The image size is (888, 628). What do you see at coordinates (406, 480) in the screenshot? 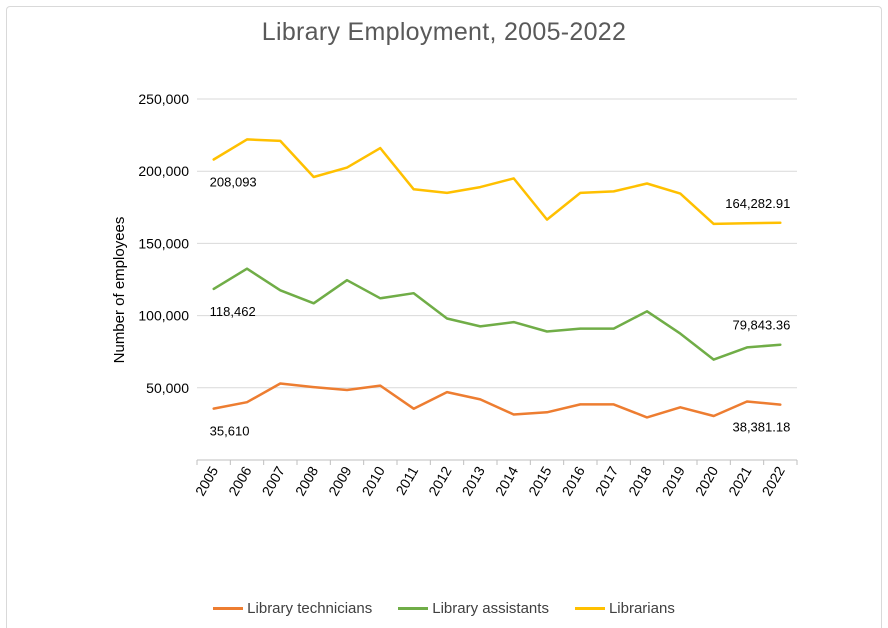
I see `x-tick-label: 2011` at bounding box center [406, 480].